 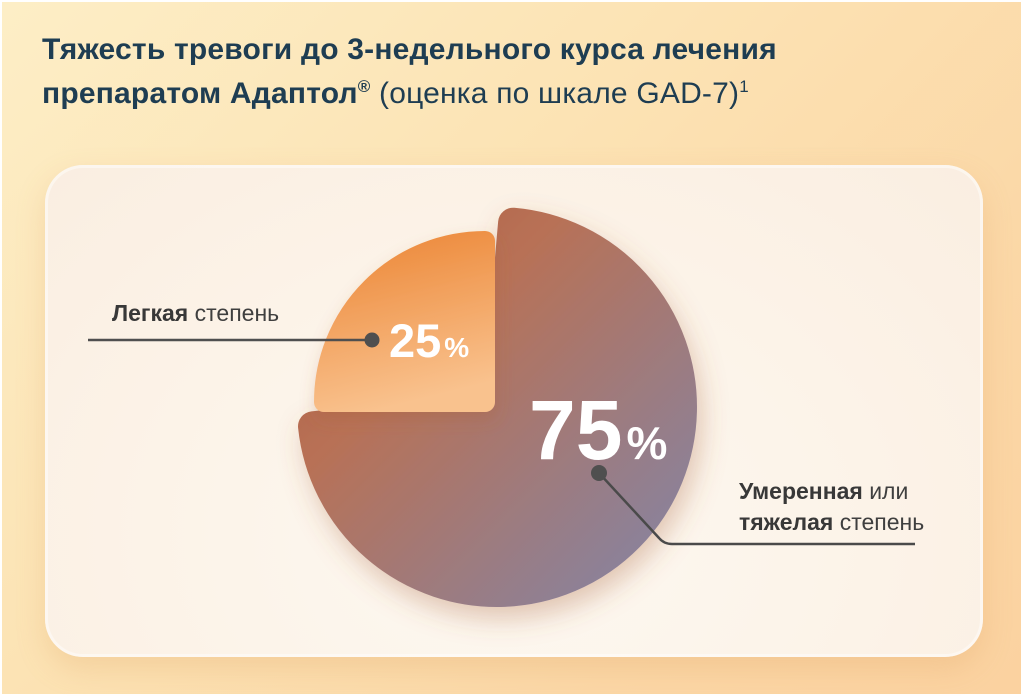 What do you see at coordinates (200, 93) in the screenshot?
I see `title-drug-name: препаратом Адаптол` at bounding box center [200, 93].